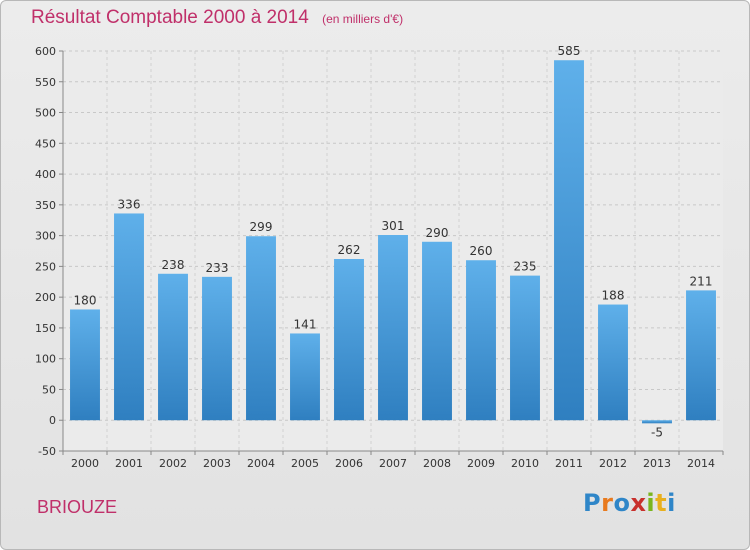 The image size is (750, 550). Describe the element at coordinates (613, 296) in the screenshot. I see `data-label: 188` at that location.